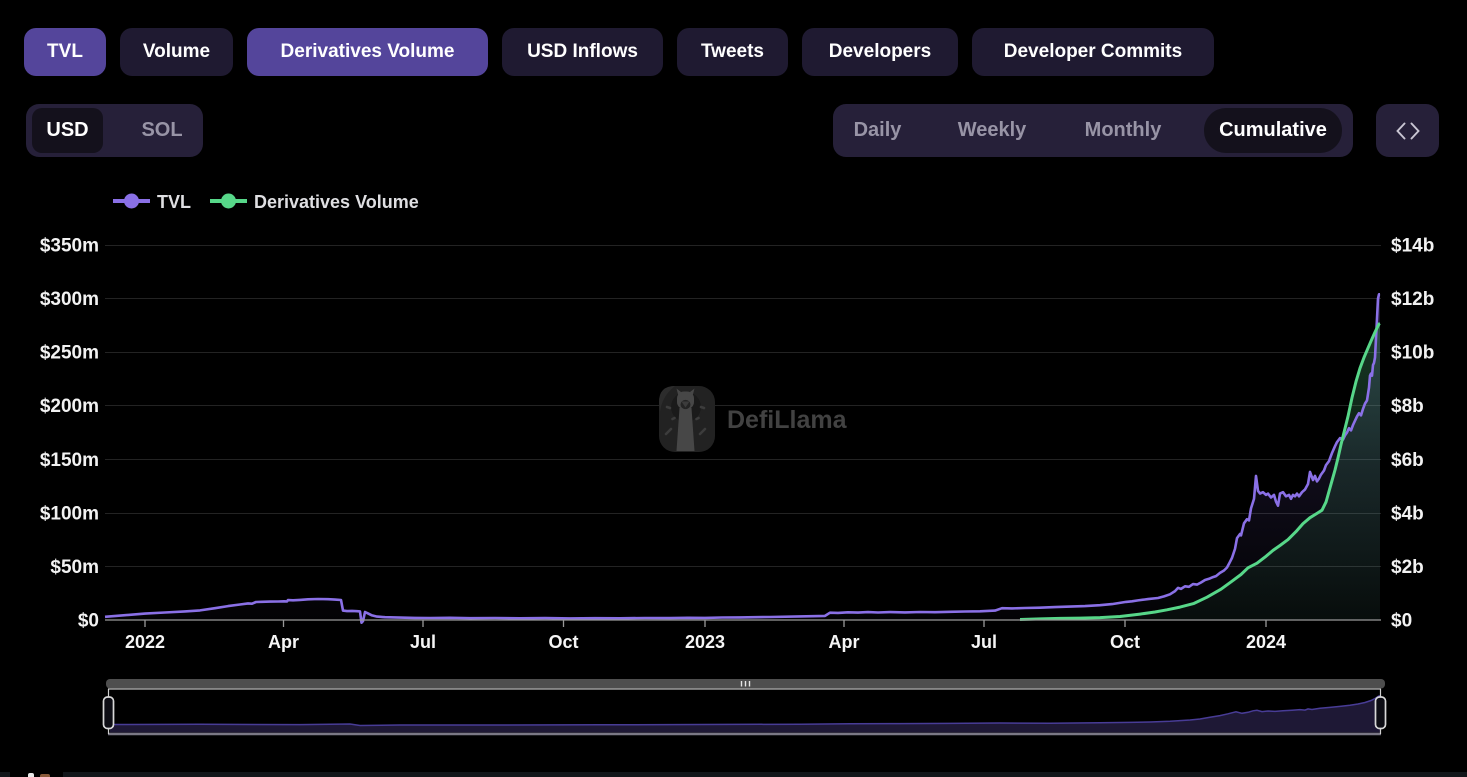 This screenshot has height=777, width=1467. I want to click on svg-text: 2024, so click(1266, 642).